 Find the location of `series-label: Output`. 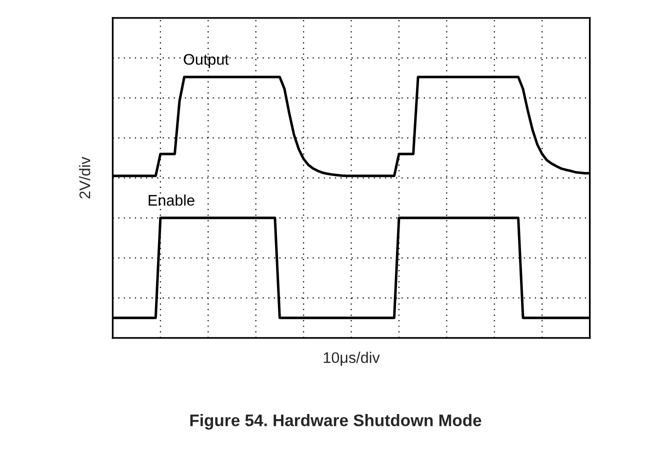

series-label: Output is located at coordinates (206, 61).